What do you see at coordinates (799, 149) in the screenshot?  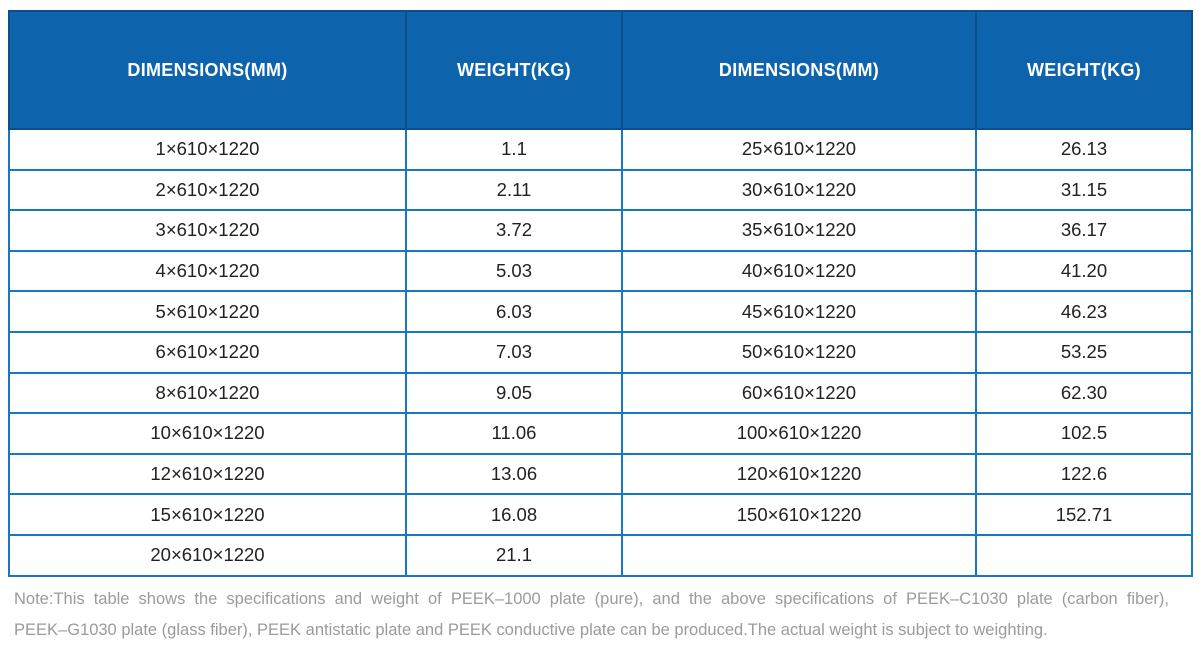 I see `table-cell: 25×610×1220` at bounding box center [799, 149].